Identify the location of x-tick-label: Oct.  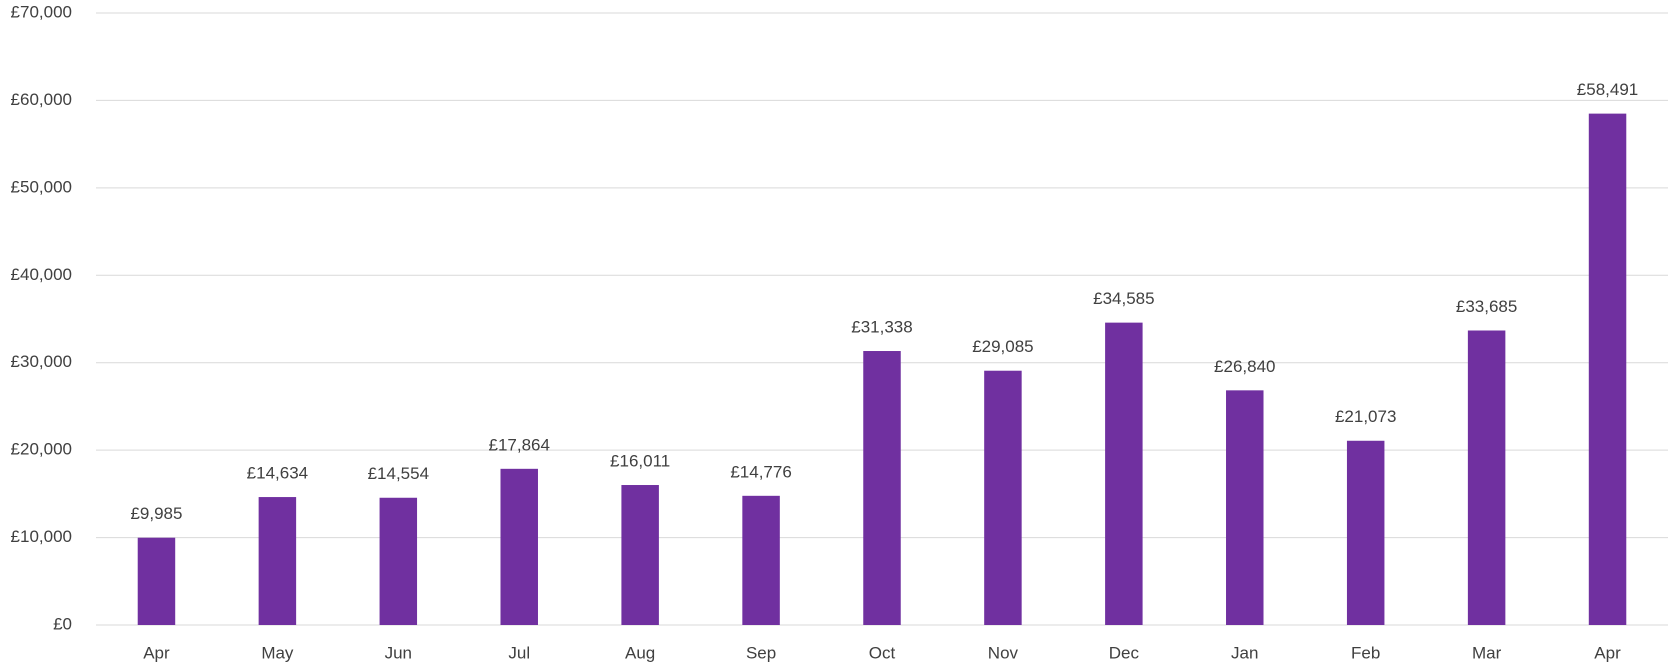
(882, 652).